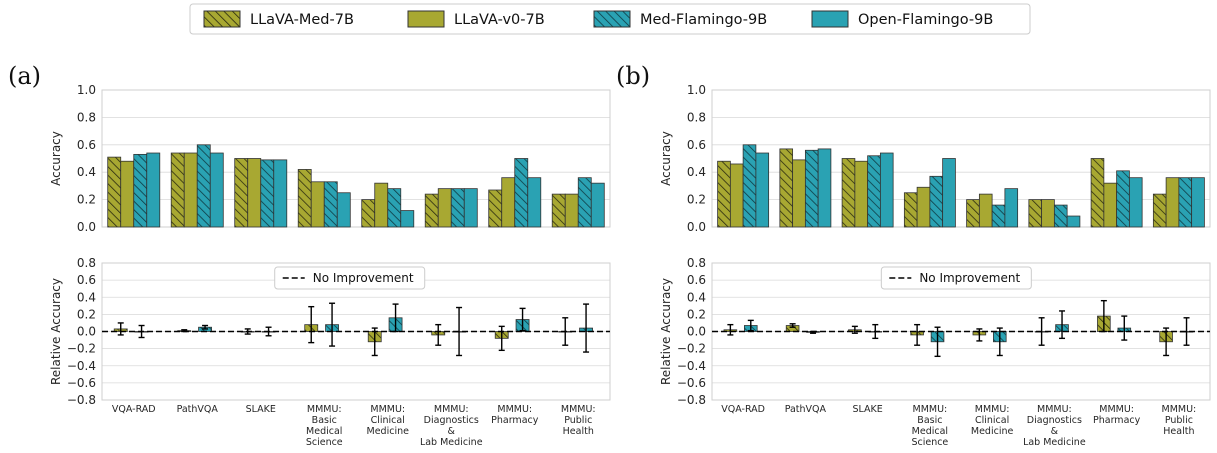  What do you see at coordinates (81, 383) in the screenshot?
I see `y-tick-label: −0.6` at bounding box center [81, 383].